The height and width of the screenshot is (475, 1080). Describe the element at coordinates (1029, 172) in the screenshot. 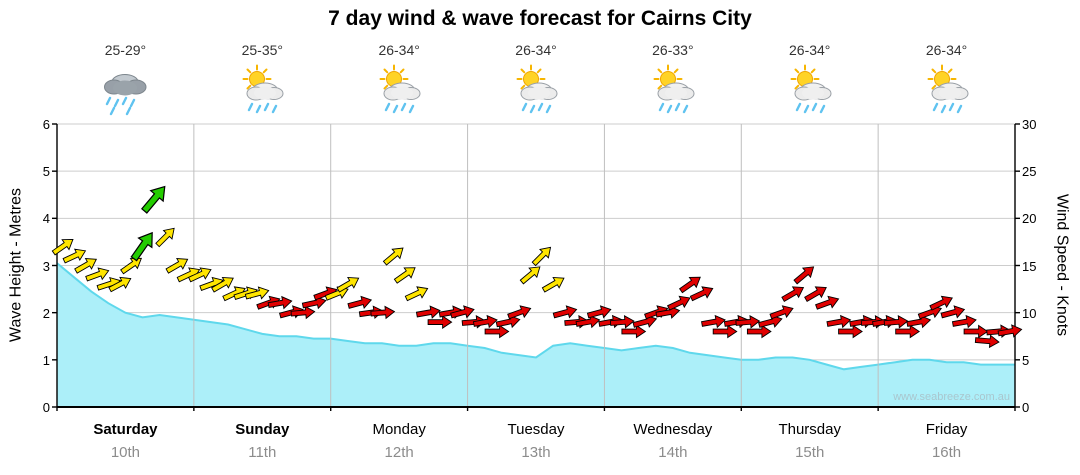

I see `right-axis-tick-label: 25` at that location.